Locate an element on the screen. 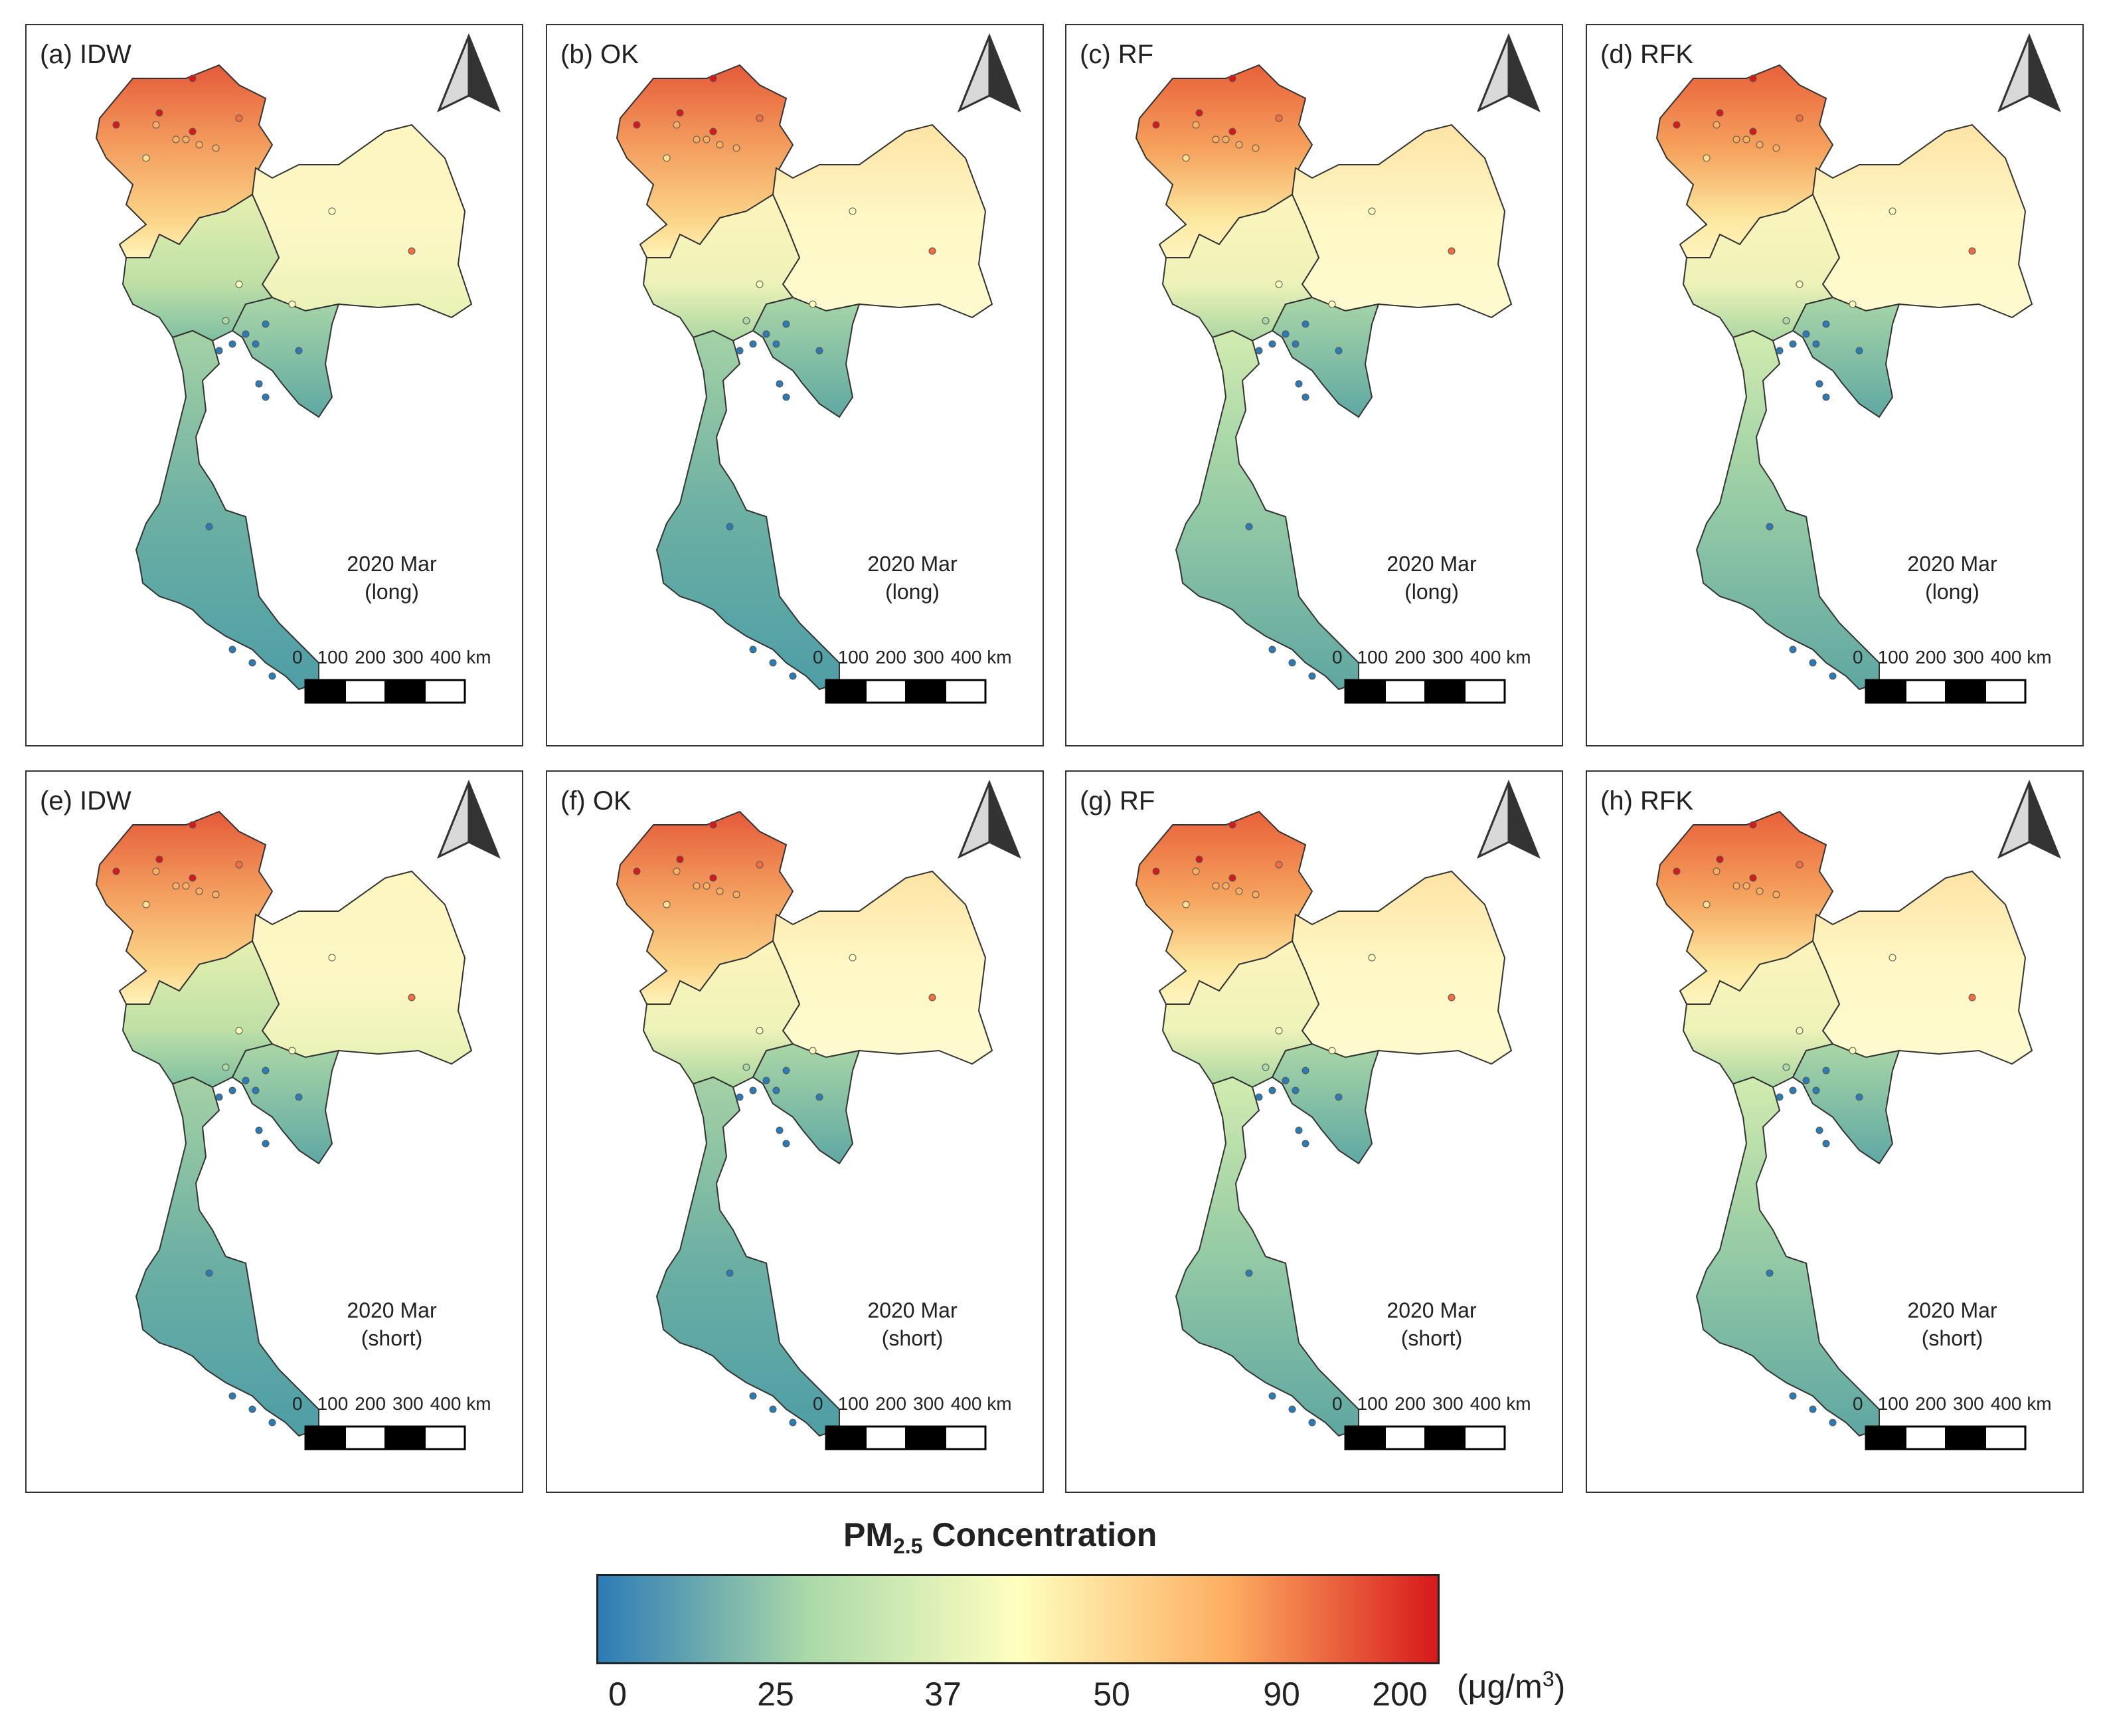 This screenshot has width=2101, height=1736. region-east is located at coordinates (1846, 357).